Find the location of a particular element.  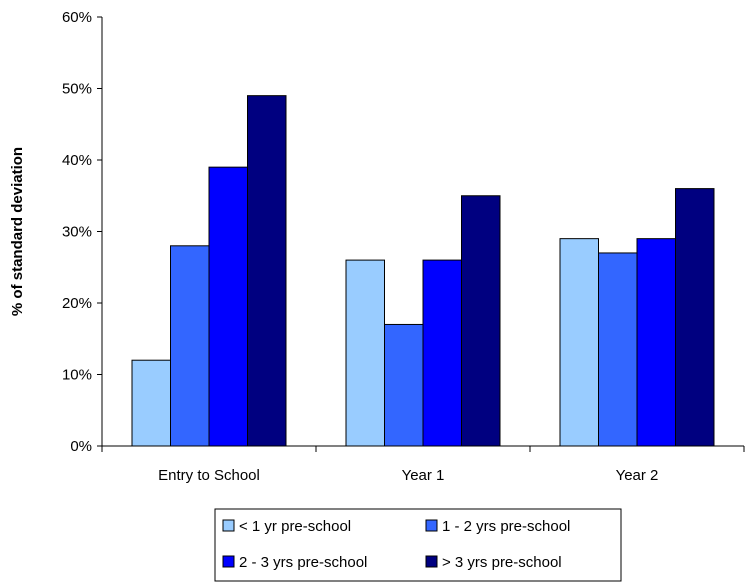

legend-label: 2 - 3 yrs pre-school is located at coordinates (303, 562).